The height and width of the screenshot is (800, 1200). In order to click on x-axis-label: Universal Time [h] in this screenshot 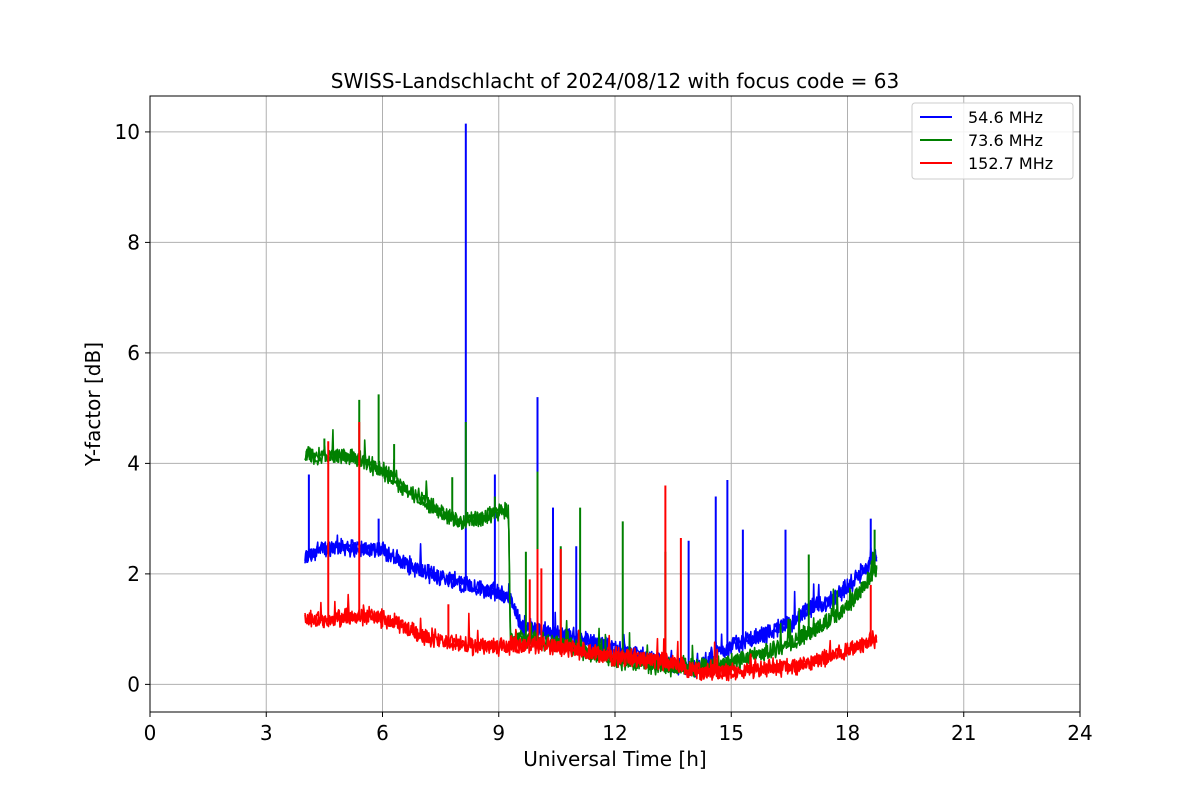, I will do `click(614, 759)`.